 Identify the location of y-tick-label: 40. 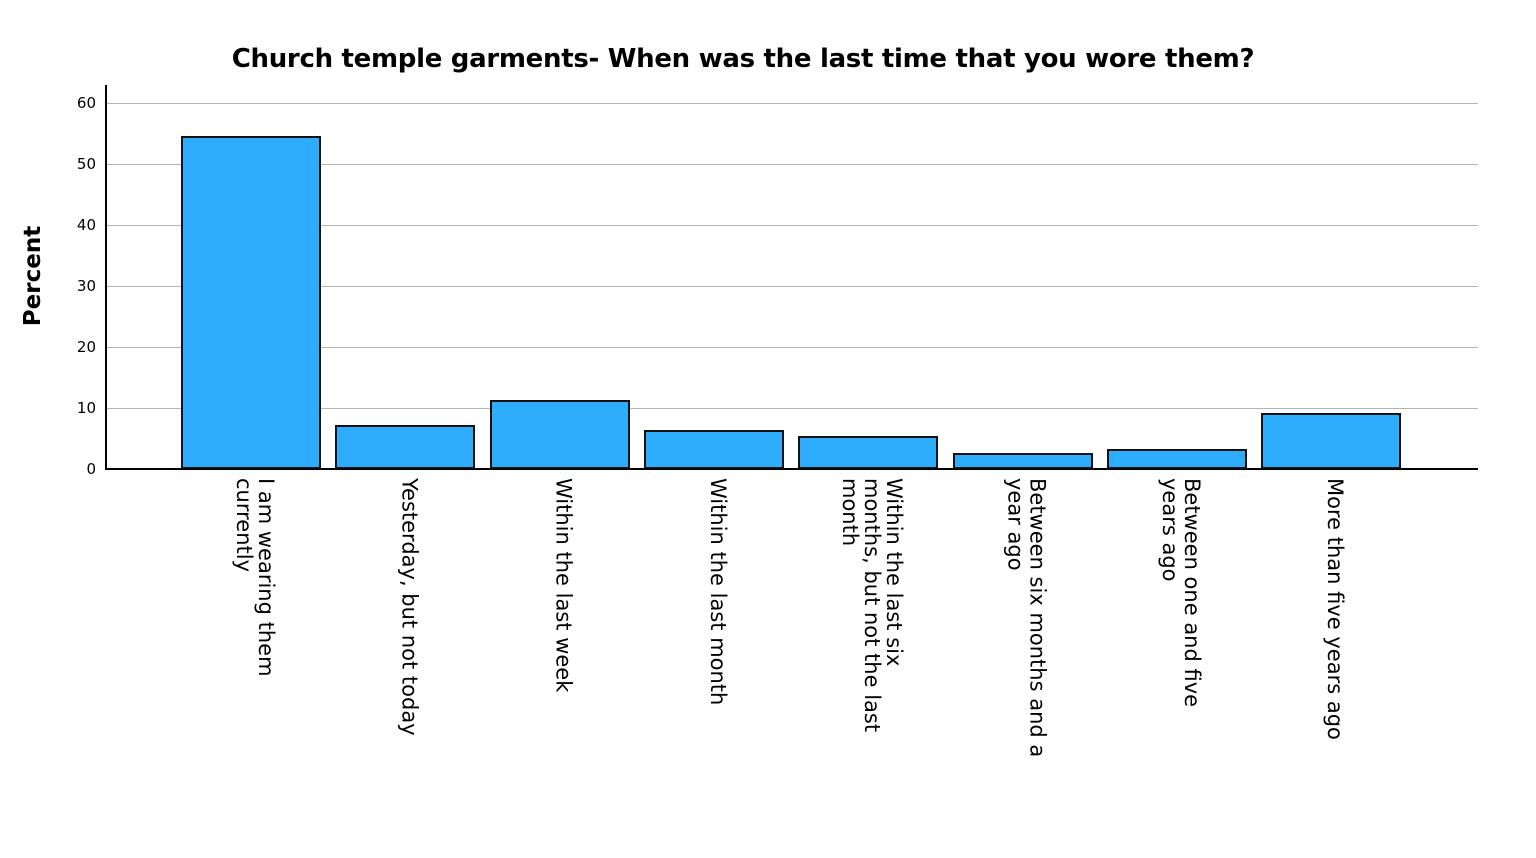
(86, 225).